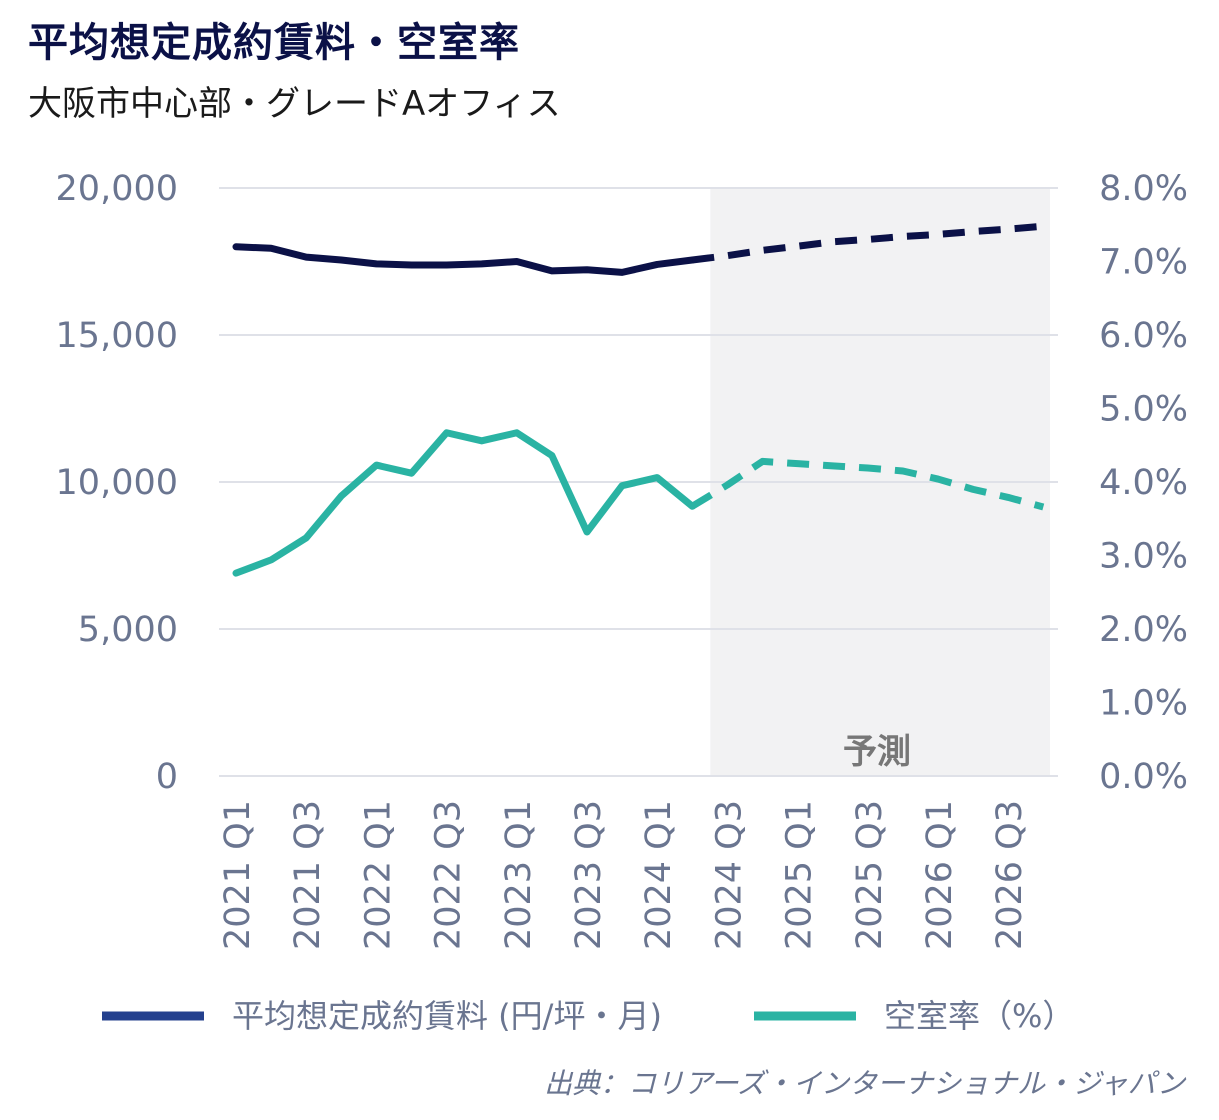 This screenshot has width=1219, height=1120. I want to click on x-tick-label: 2026 Q3, so click(1010, 875).